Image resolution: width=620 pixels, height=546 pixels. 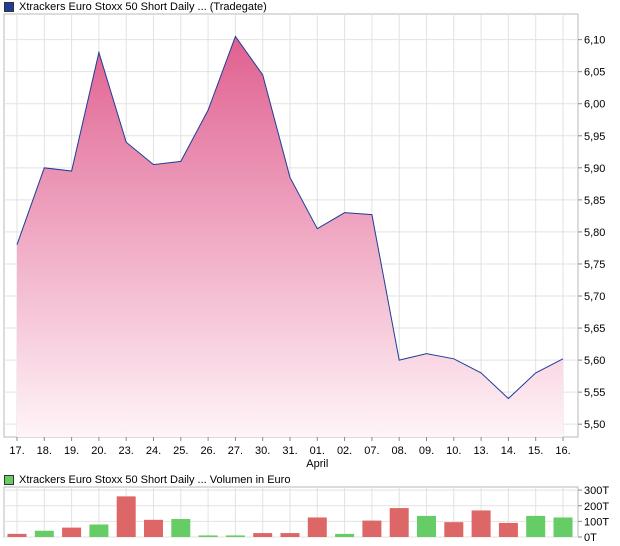 What do you see at coordinates (535, 451) in the screenshot?
I see `price-x-tick-label: 15.` at bounding box center [535, 451].